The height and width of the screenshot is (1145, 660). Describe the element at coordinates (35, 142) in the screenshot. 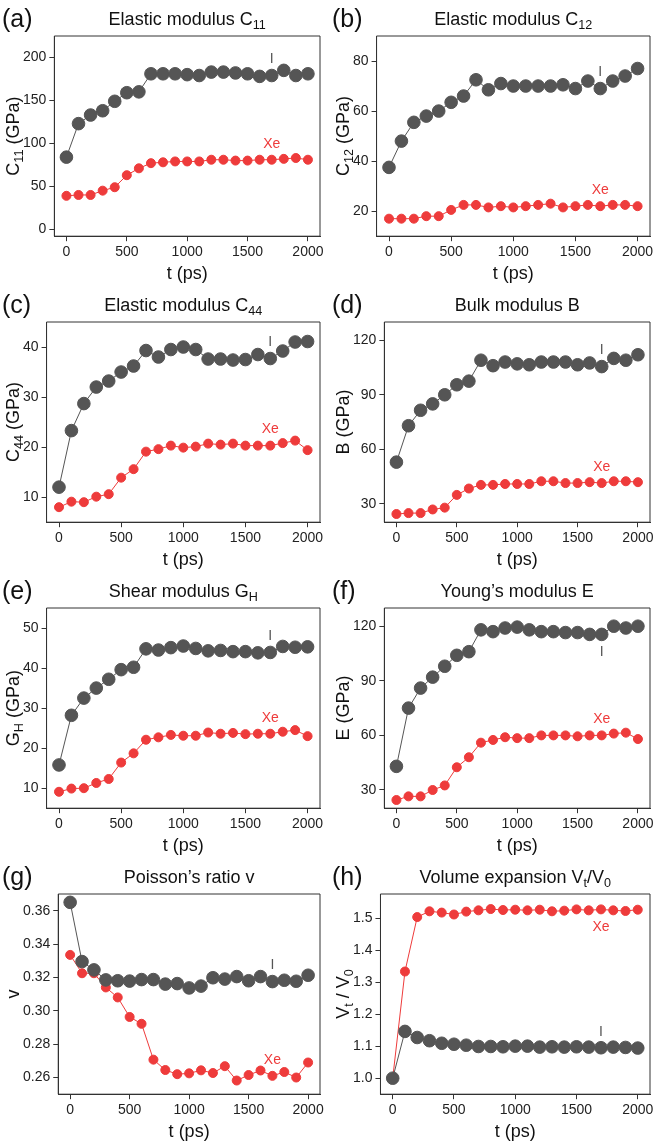

I see `y-tick-label: 100` at that location.